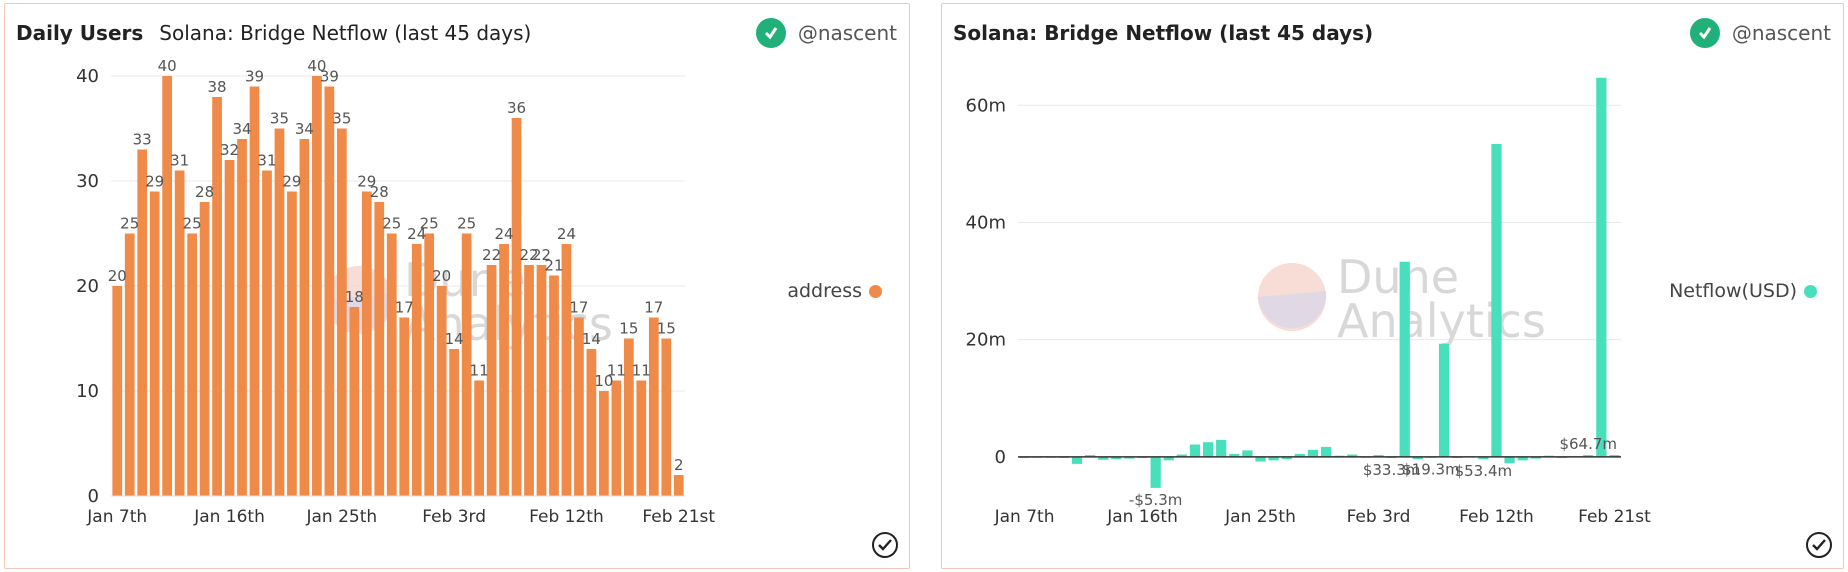 The width and height of the screenshot is (1848, 572). What do you see at coordinates (986, 340) in the screenshot?
I see `y-tick-label: 20m` at bounding box center [986, 340].